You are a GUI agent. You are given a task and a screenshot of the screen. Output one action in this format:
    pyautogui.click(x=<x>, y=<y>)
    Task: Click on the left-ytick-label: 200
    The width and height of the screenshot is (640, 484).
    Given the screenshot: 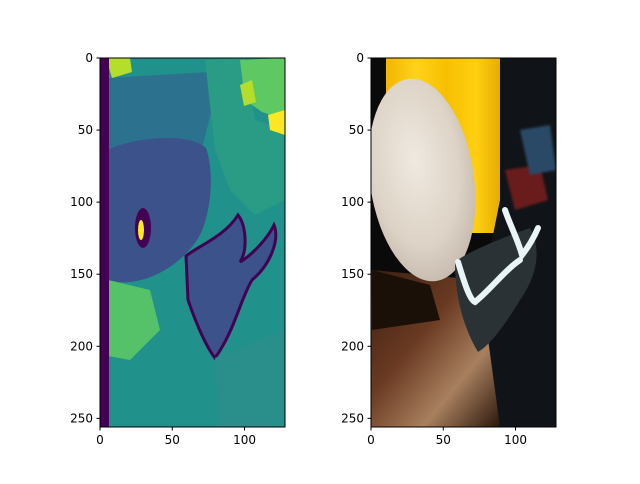 What is the action you would take?
    pyautogui.click(x=81, y=346)
    